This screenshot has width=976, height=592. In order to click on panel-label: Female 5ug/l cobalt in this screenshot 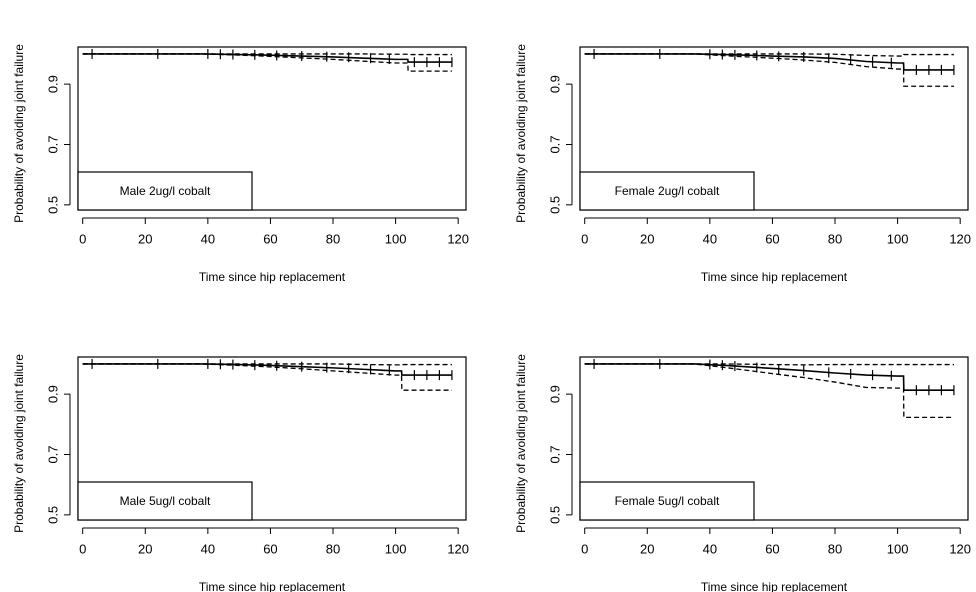, I will do `click(667, 501)`.